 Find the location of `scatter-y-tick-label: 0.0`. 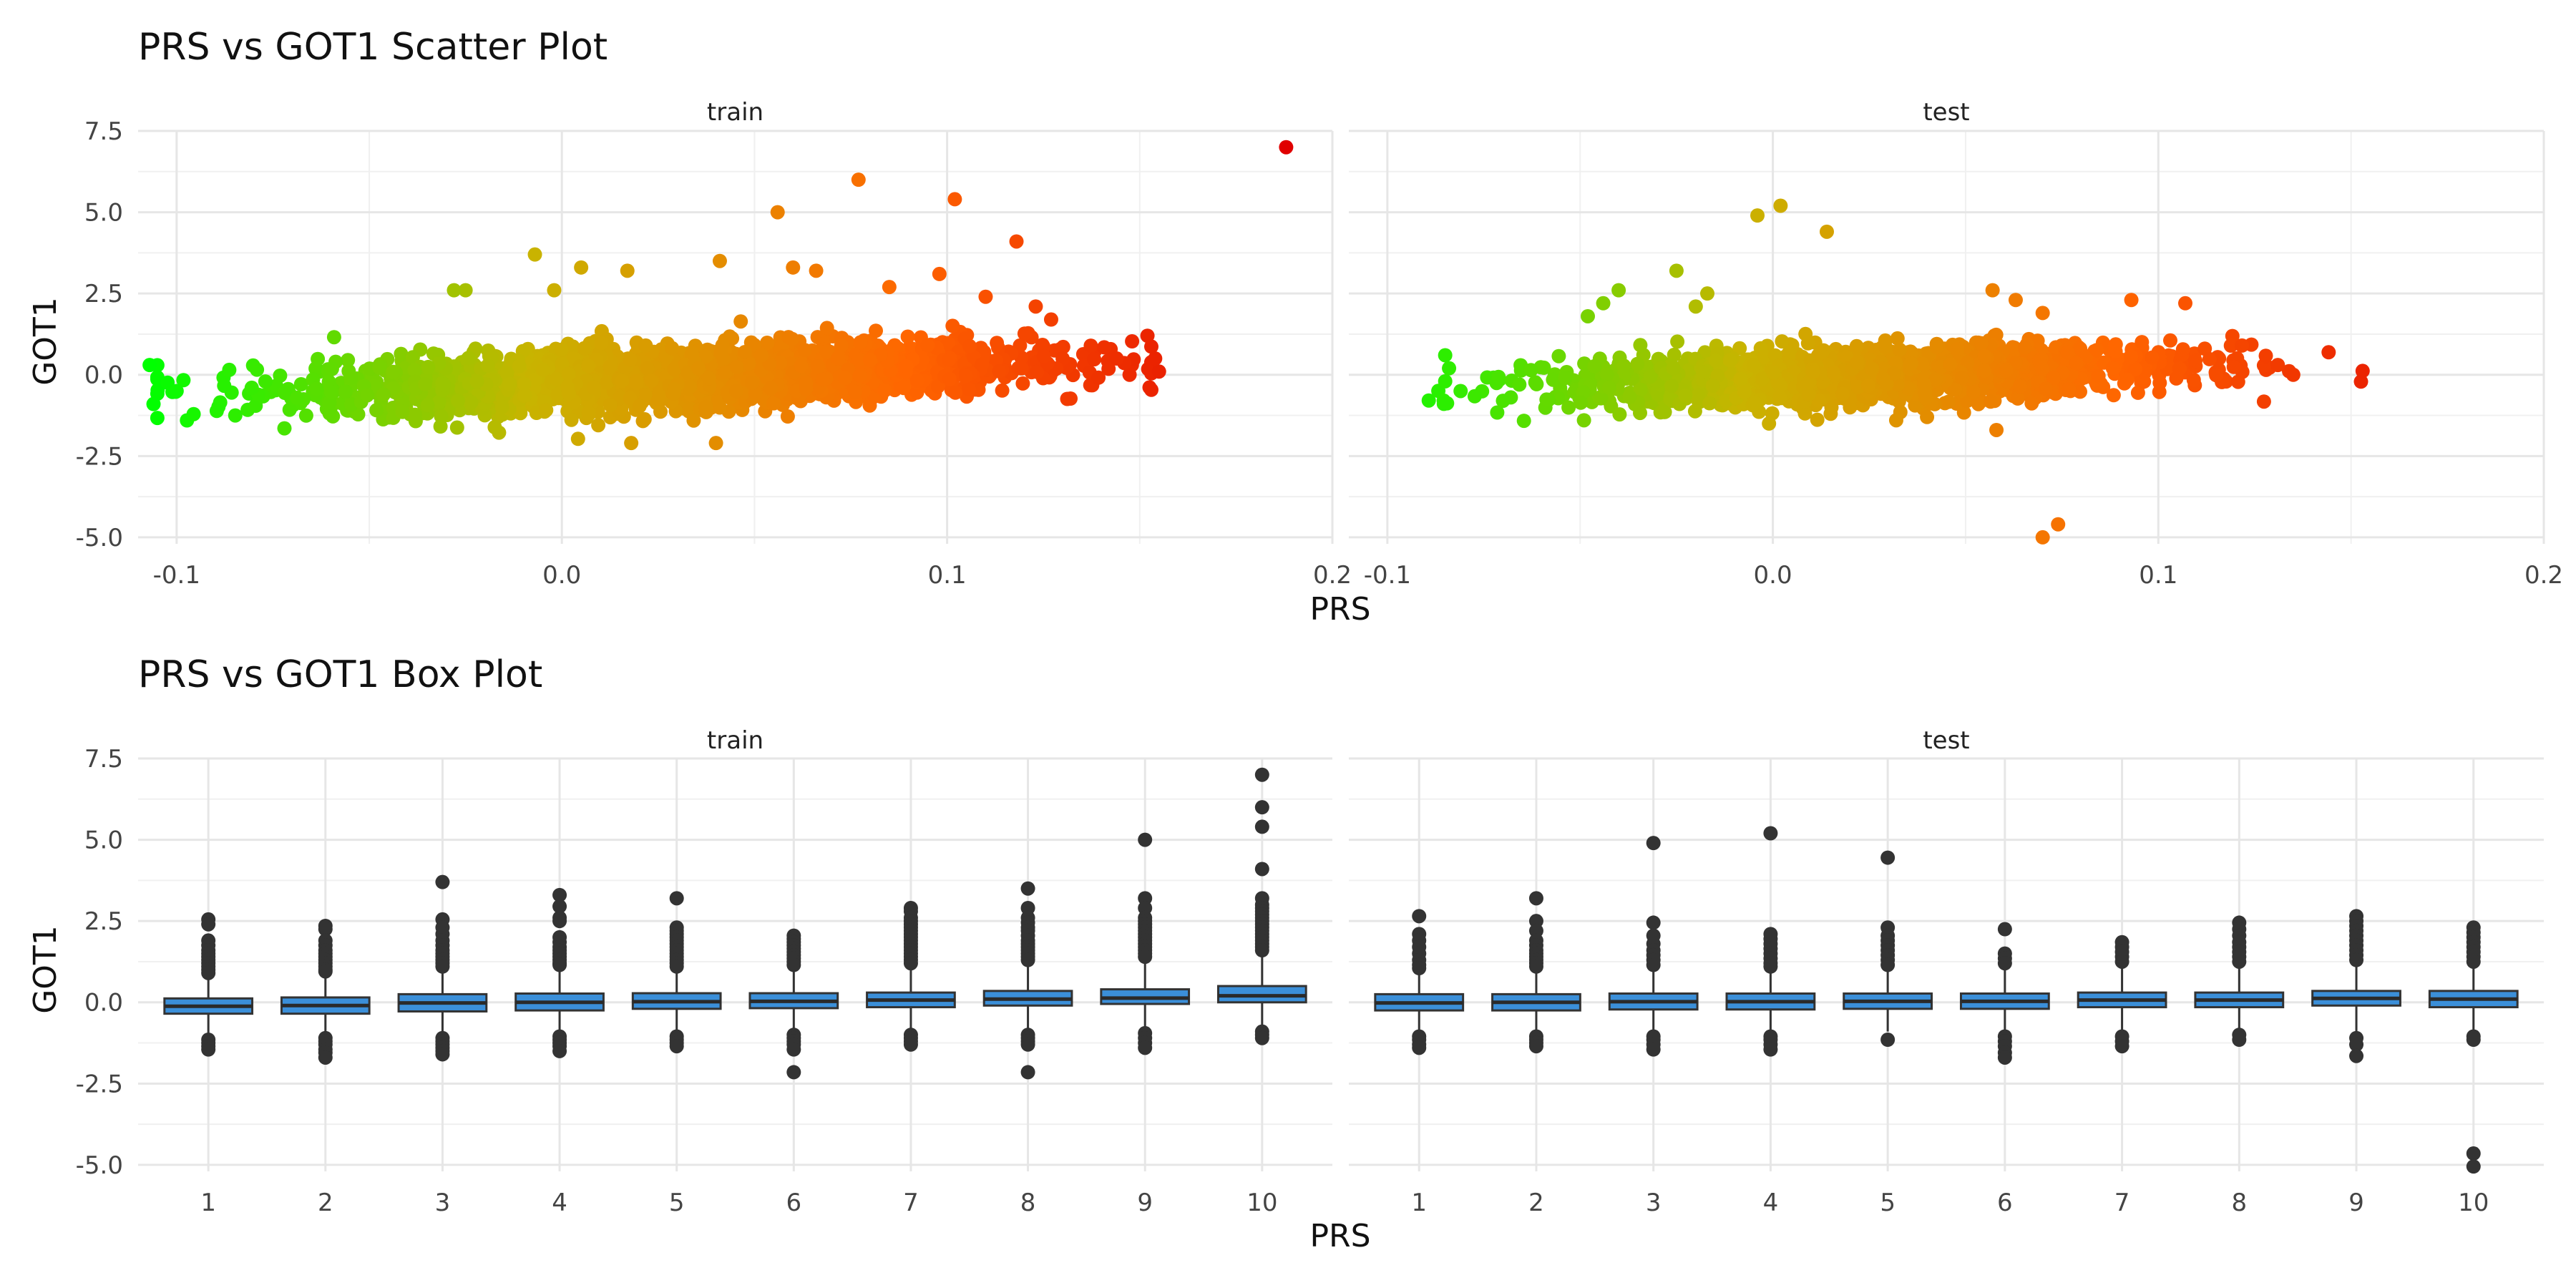

scatter-y-tick-label: 0.0 is located at coordinates (103, 375).